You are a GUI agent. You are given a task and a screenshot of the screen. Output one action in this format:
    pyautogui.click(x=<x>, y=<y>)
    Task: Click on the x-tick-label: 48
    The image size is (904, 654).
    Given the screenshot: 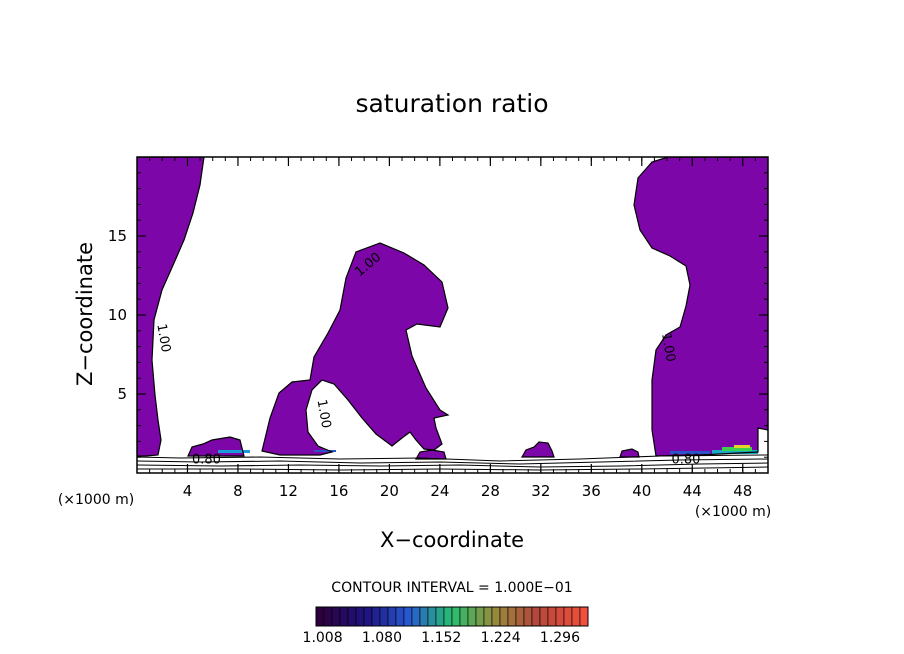 What is the action you would take?
    pyautogui.click(x=742, y=491)
    